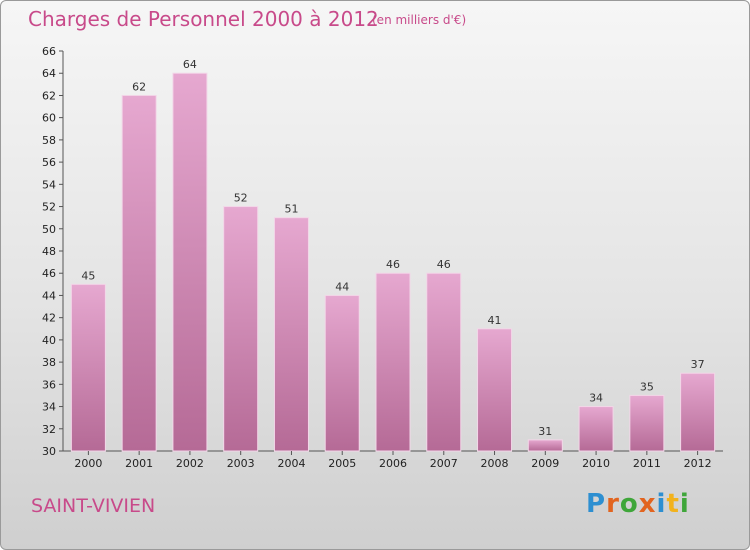  Describe the element at coordinates (419, 20) in the screenshot. I see `chart-subtitle: (en milliers d'€)` at that location.